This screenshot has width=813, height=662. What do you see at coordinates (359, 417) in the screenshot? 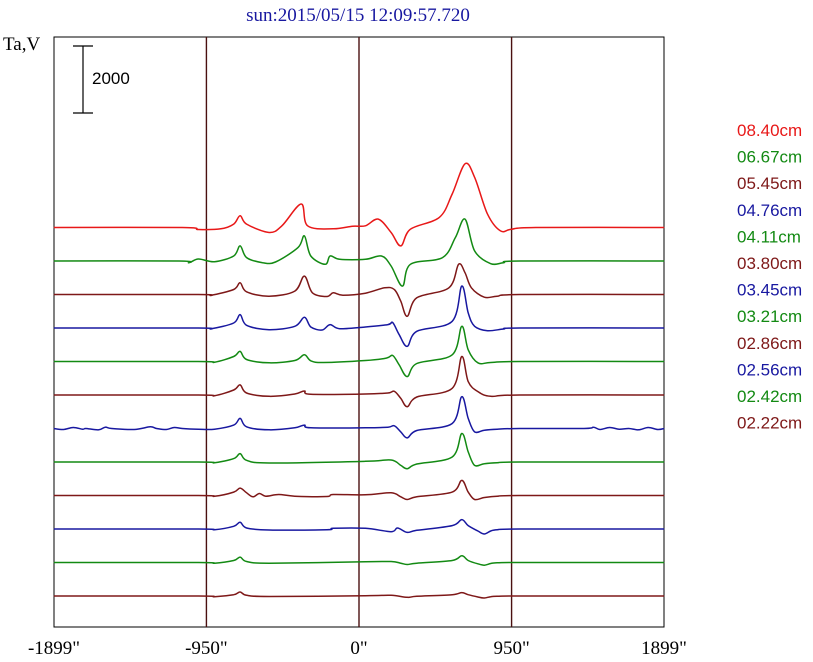
I see `series-line-03-45cm` at bounding box center [359, 417].